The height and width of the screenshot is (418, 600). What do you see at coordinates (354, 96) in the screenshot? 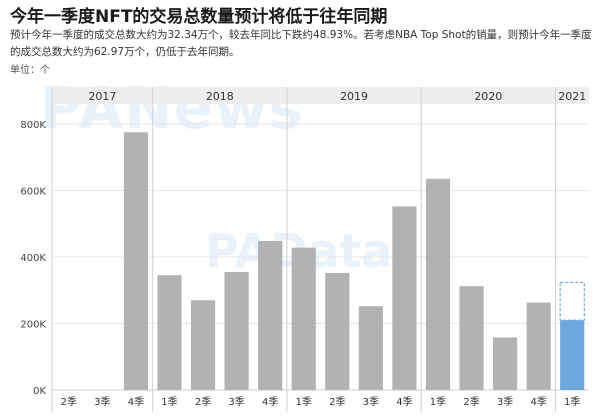
I see `year-label: 2019` at bounding box center [354, 96].